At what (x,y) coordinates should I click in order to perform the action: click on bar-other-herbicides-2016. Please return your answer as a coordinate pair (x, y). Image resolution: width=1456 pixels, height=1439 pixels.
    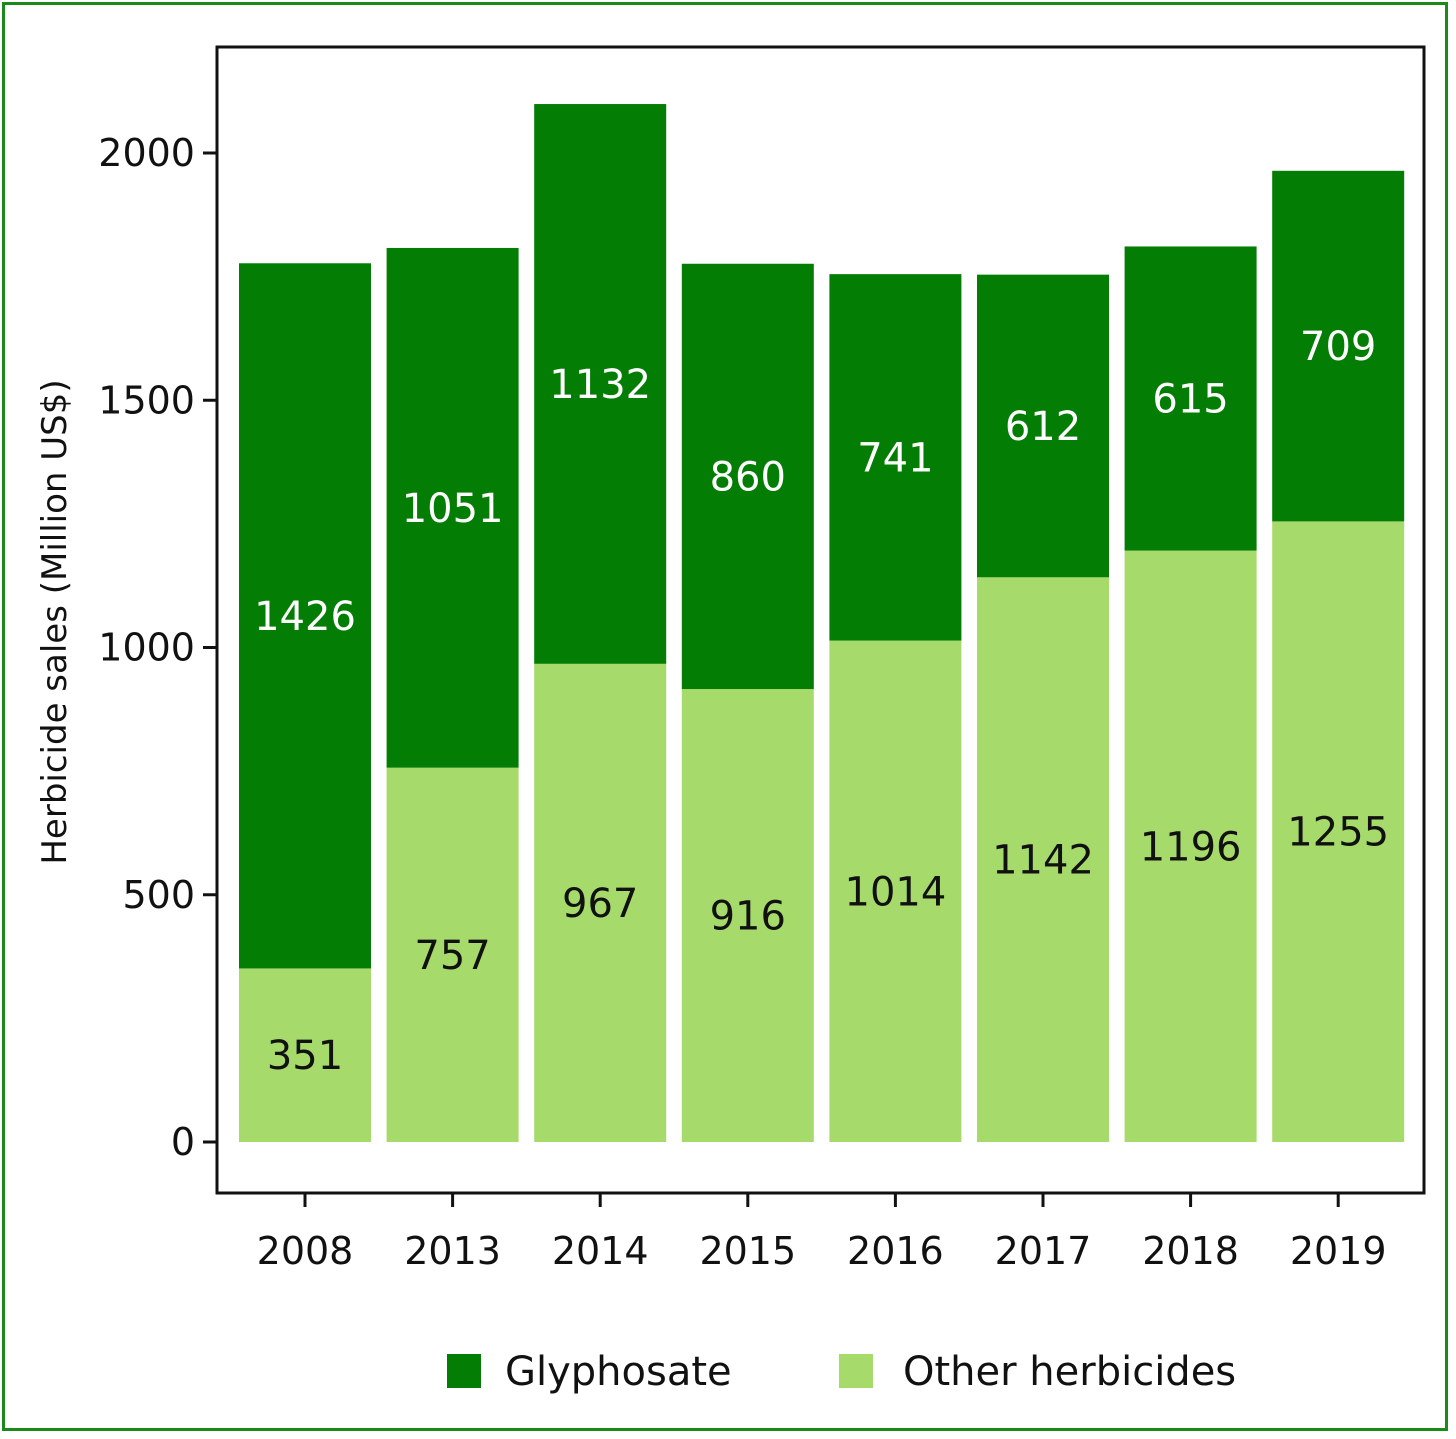
    Looking at the image, I should click on (895, 891).